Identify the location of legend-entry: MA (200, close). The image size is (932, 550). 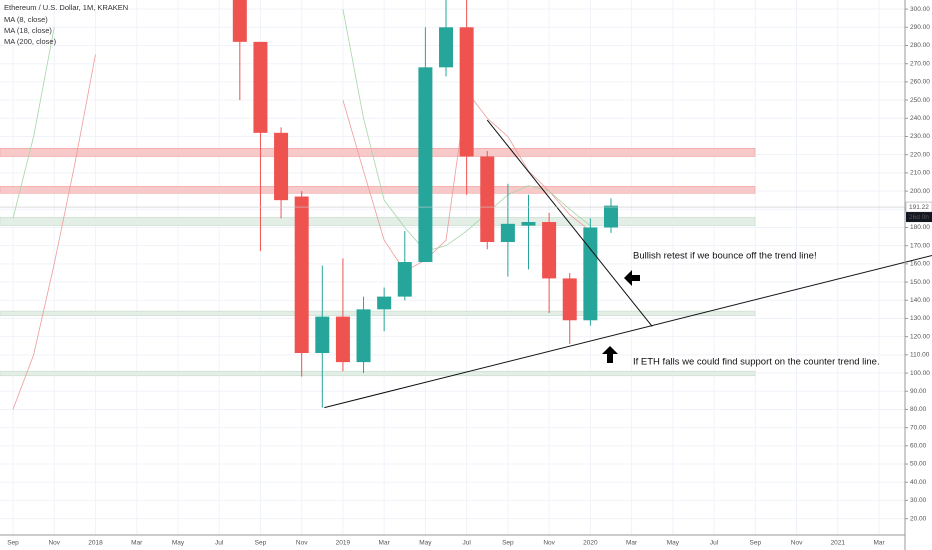
(30, 41).